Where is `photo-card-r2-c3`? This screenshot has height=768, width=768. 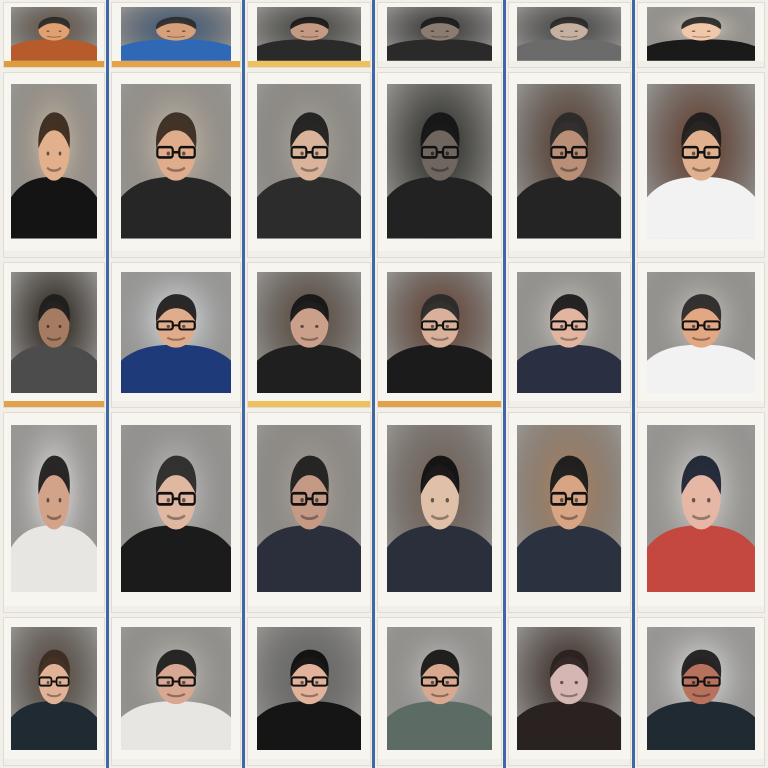
photo-card-r2-c3 is located at coordinates (309, 165).